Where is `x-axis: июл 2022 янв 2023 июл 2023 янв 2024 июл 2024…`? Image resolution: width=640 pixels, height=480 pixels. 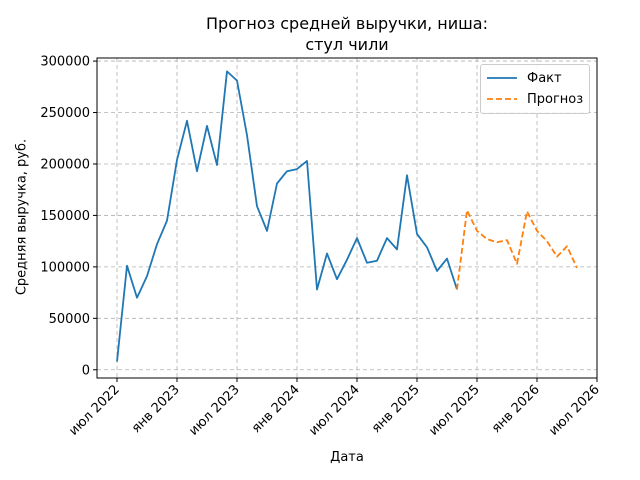 x-axis: июл 2022 янв 2023 июл 2023 янв 2024 июл 2024… is located at coordinates (334, 408).